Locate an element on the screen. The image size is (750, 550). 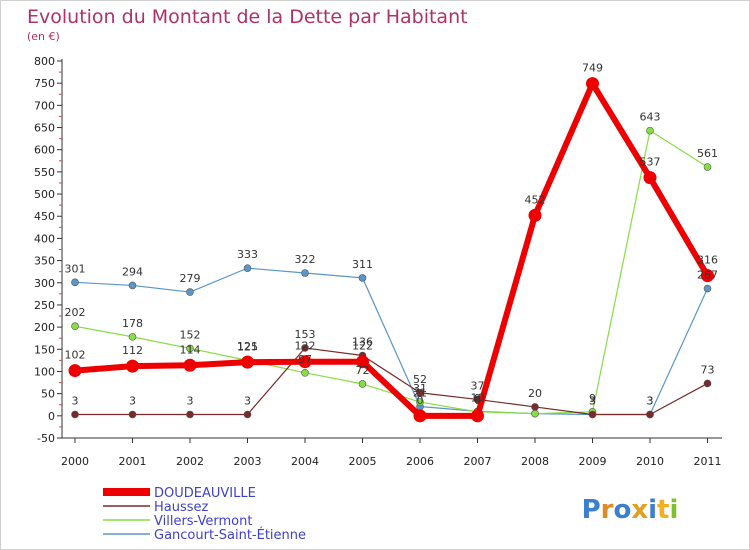
data-label: 122 is located at coordinates (305, 346).